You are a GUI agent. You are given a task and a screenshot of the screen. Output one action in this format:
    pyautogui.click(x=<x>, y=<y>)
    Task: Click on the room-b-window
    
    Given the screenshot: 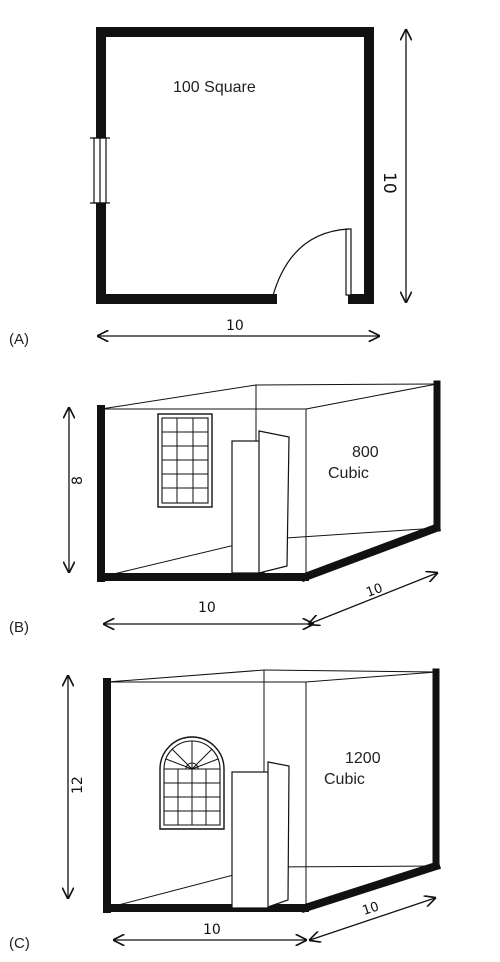 What is the action you would take?
    pyautogui.click(x=185, y=460)
    